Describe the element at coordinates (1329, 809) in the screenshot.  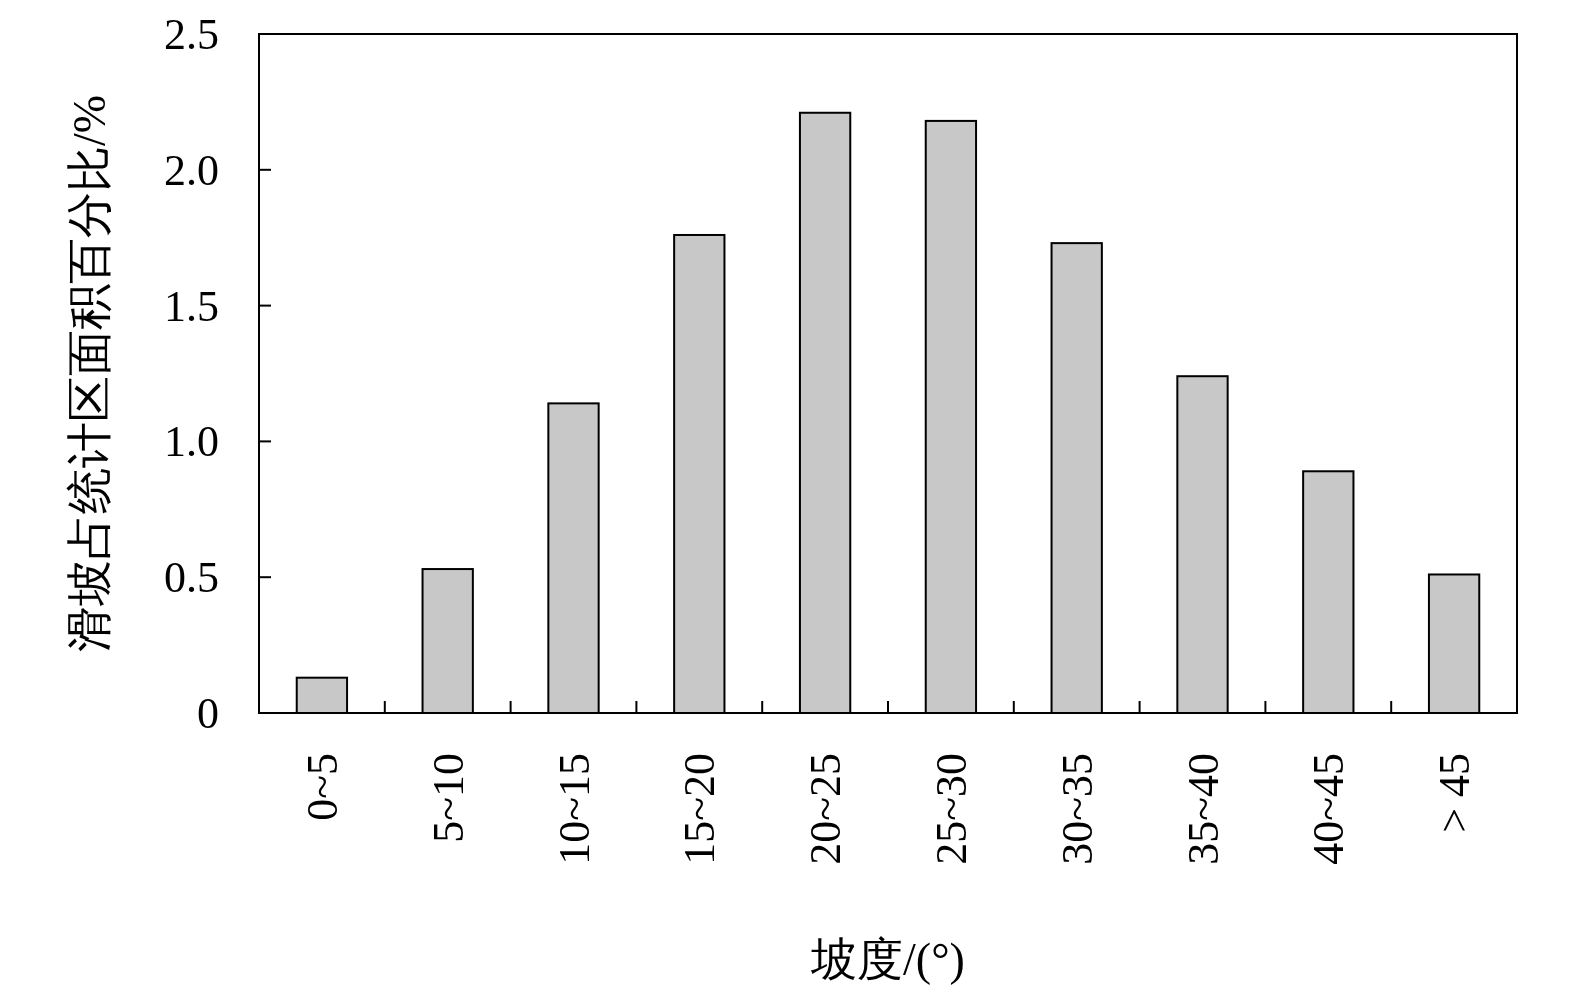
I see `x-tick-label: 40~45` at that location.